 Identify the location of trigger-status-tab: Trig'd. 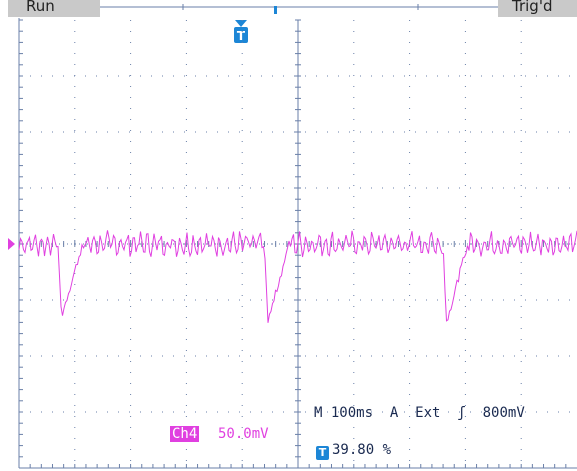
(537, 8).